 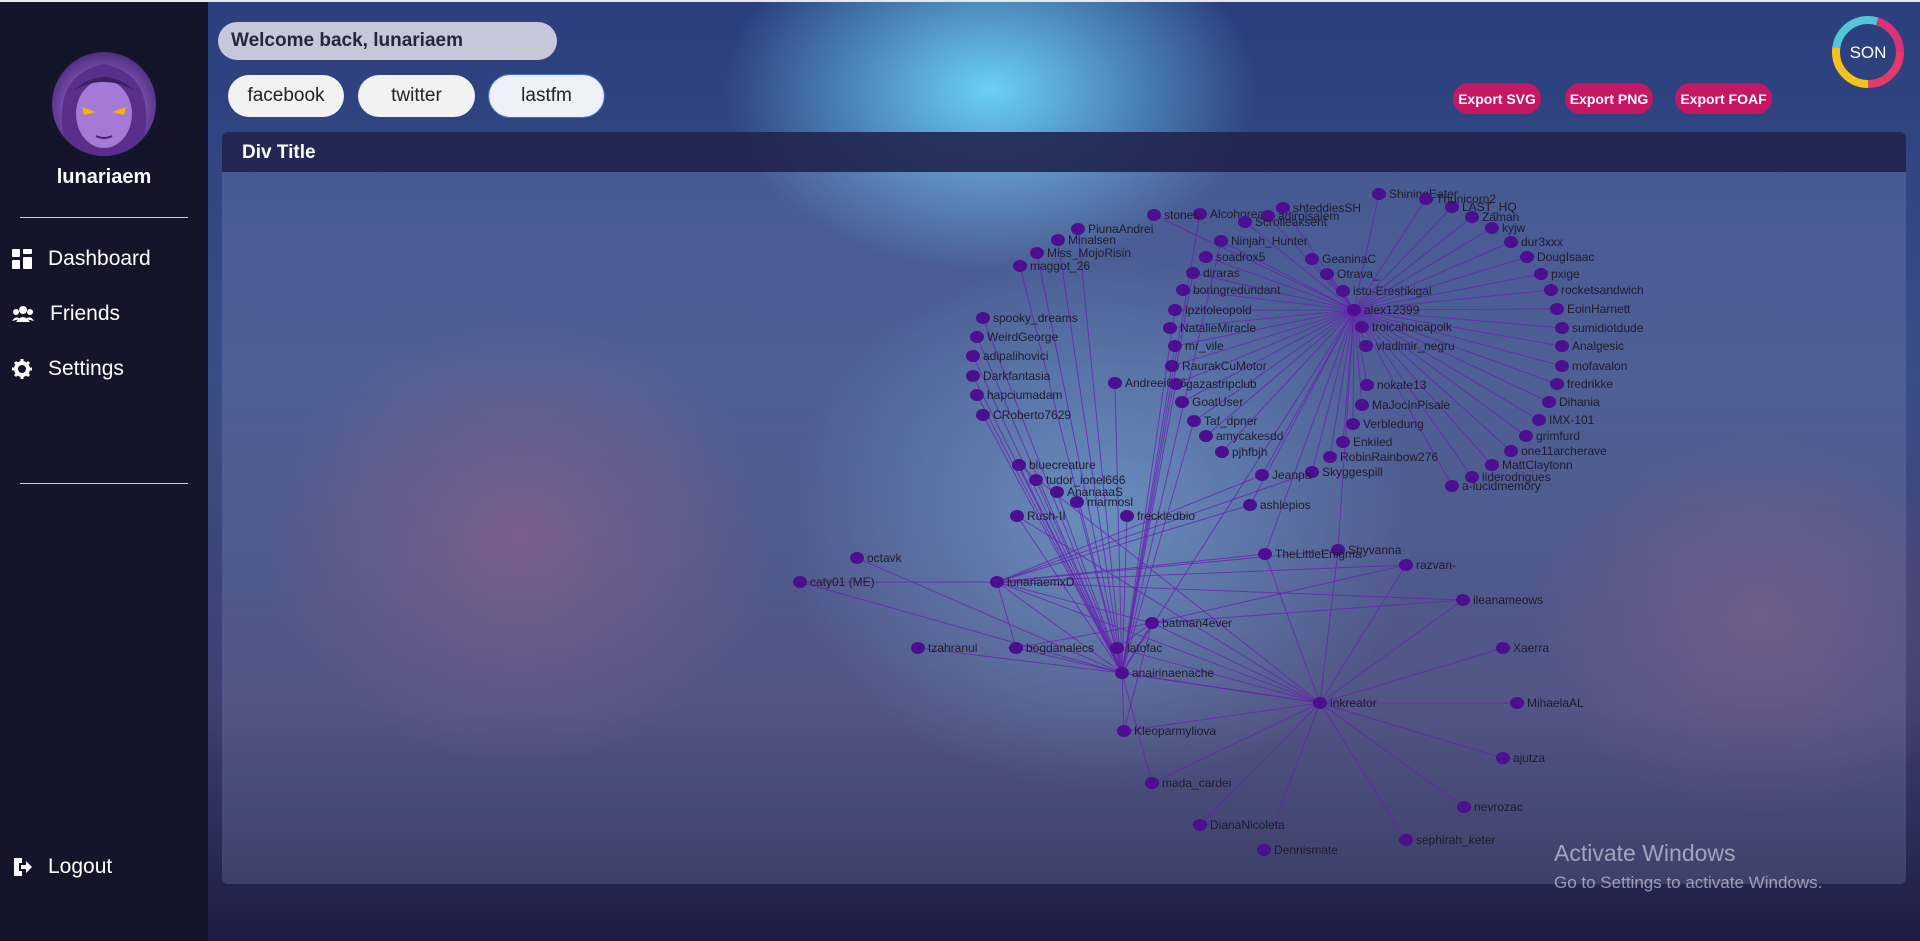 I want to click on graph-node: lunariaemxD, so click(x=1032, y=582).